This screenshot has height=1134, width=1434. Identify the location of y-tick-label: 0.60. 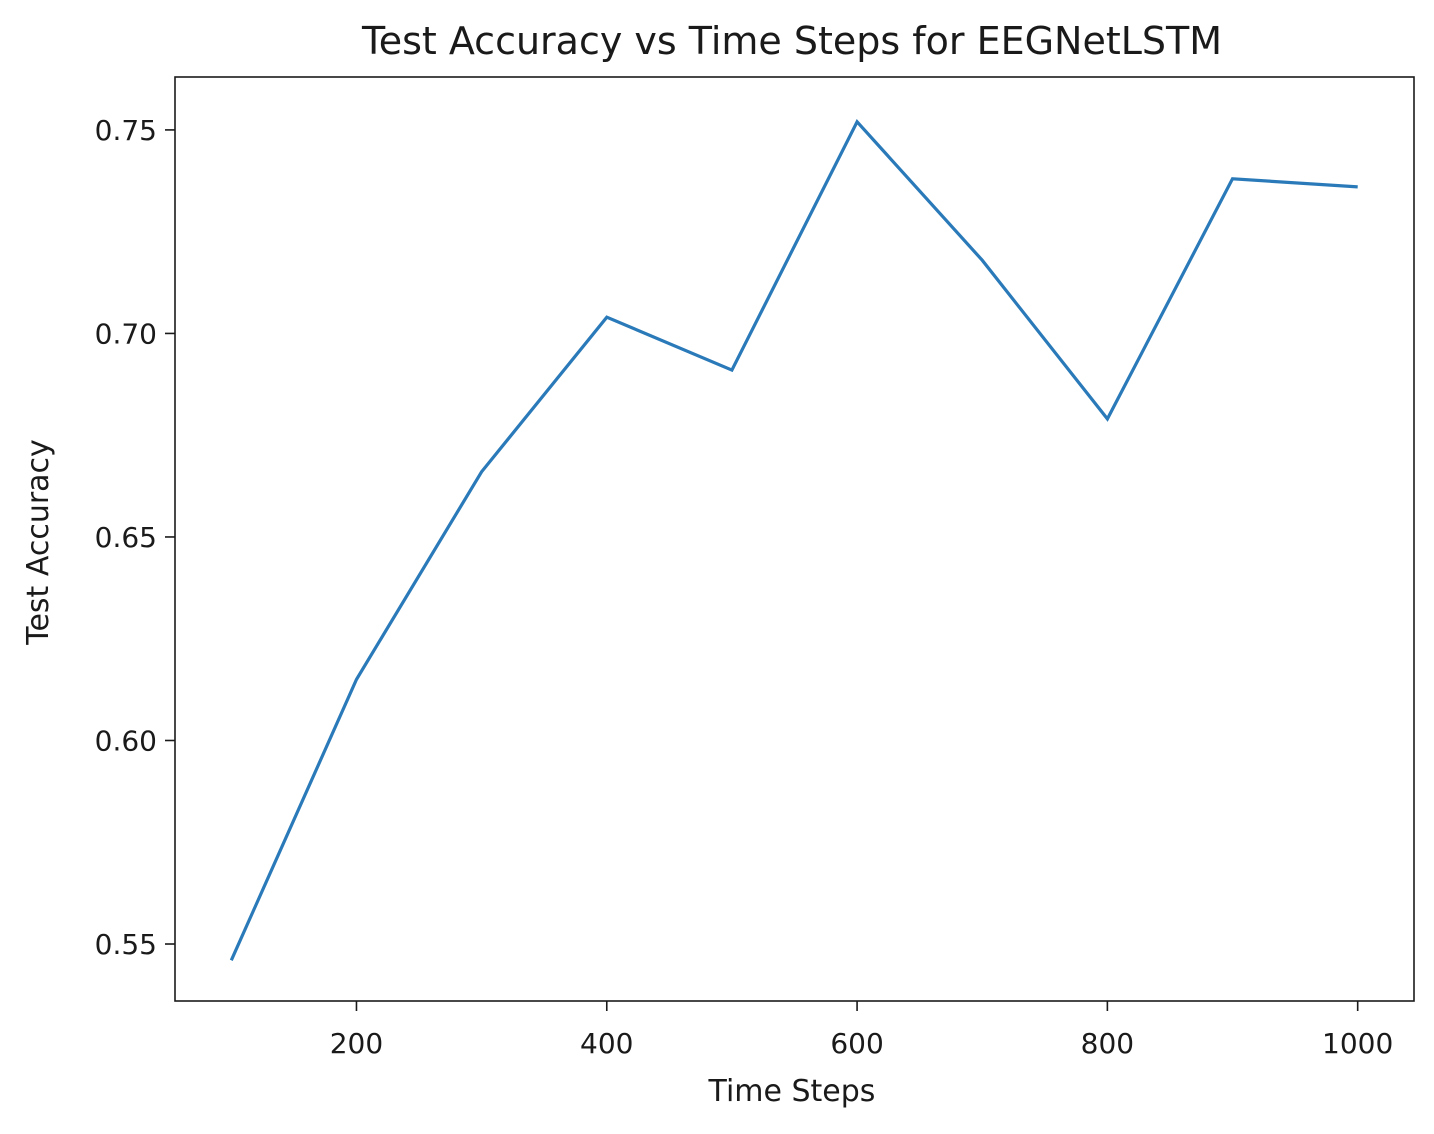
(126, 740).